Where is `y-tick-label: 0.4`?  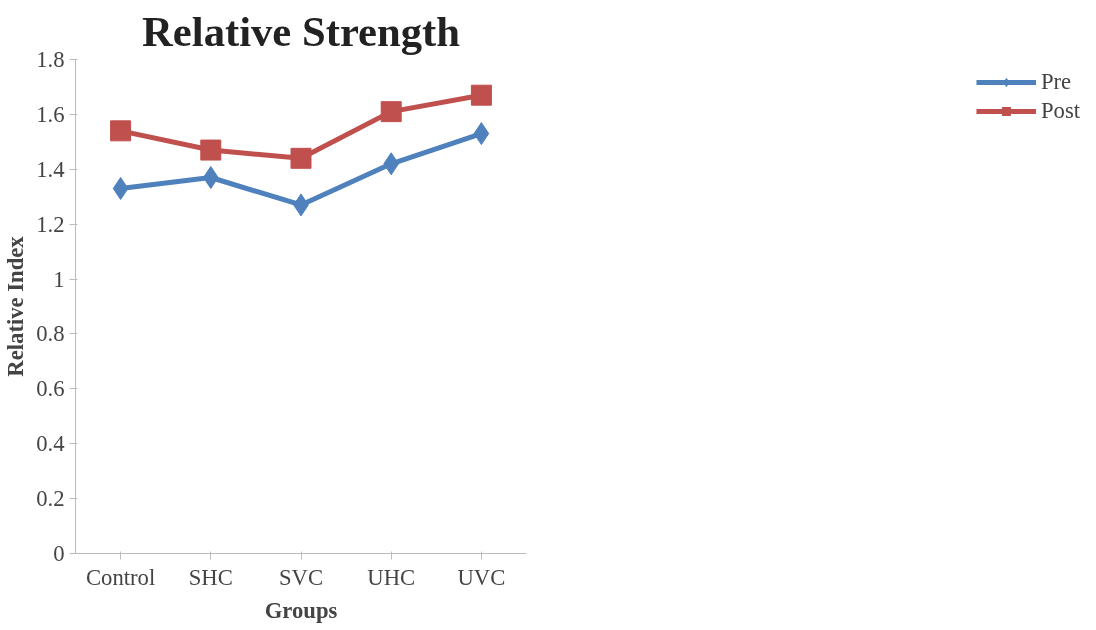
y-tick-label: 0.4 is located at coordinates (50, 444).